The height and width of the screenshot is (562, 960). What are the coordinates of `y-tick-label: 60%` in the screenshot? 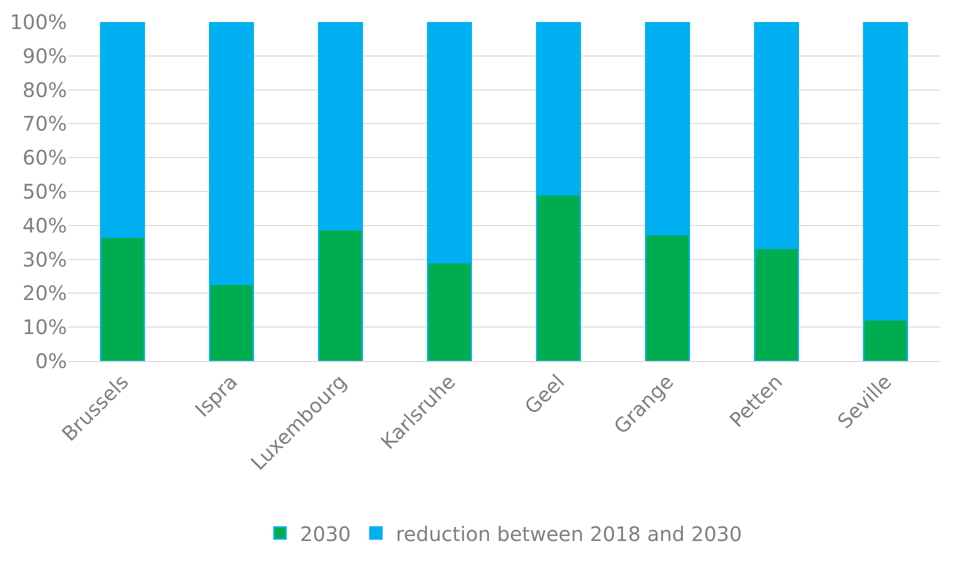 It's located at (44, 158).